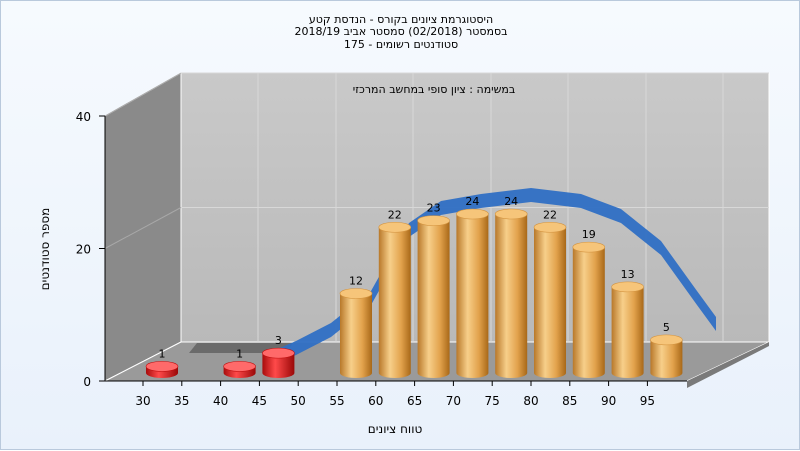 This screenshot has width=800, height=451. What do you see at coordinates (728, 365) in the screenshot?
I see `floor-edge` at bounding box center [728, 365].